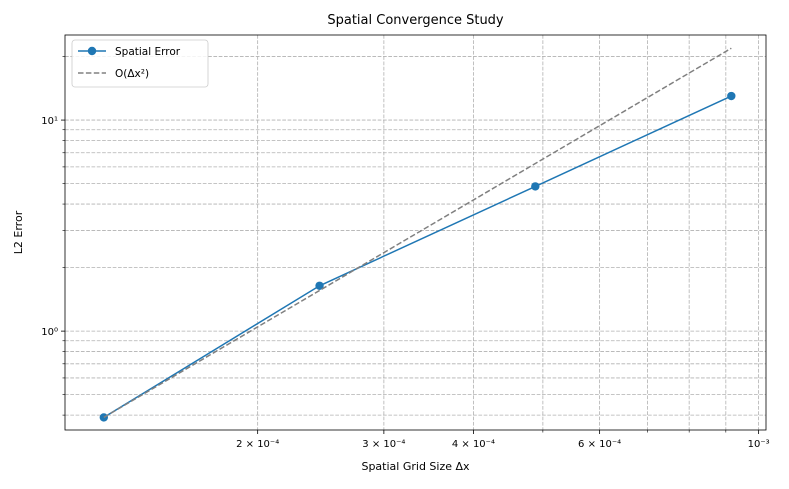  What do you see at coordinates (383, 444) in the screenshot?
I see `x-tick-label: 3 × 10⁻⁴` at bounding box center [383, 444].